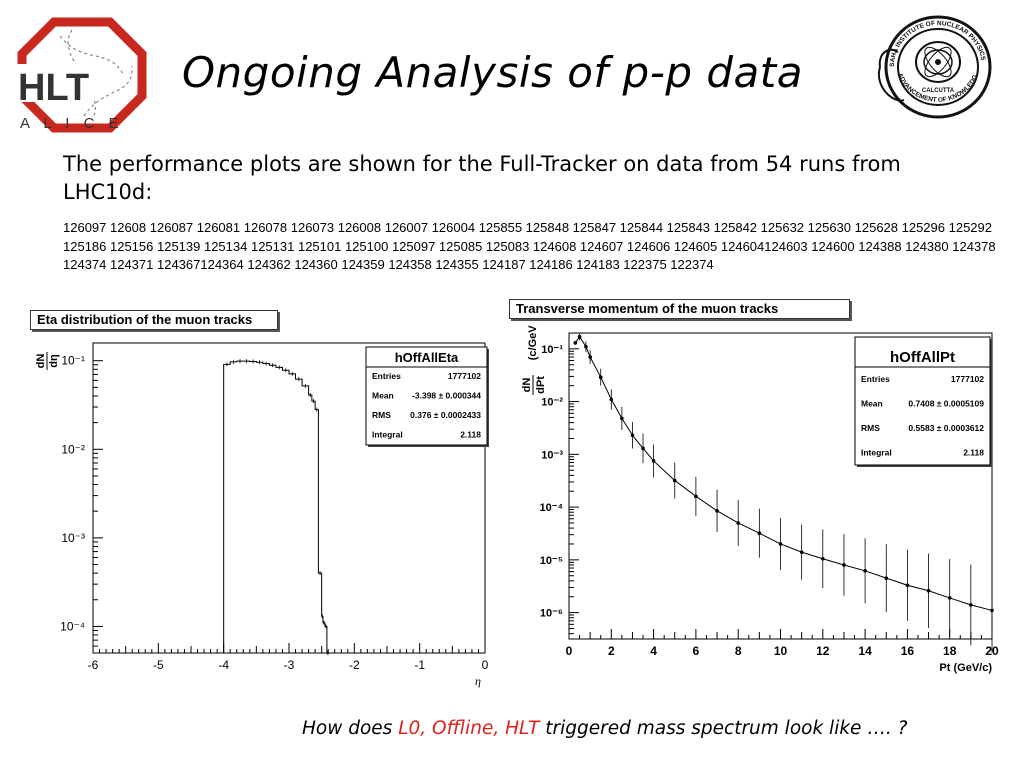 This screenshot has width=1024, height=768. I want to click on eta-y-tick-label: 10⁻³, so click(73, 538).